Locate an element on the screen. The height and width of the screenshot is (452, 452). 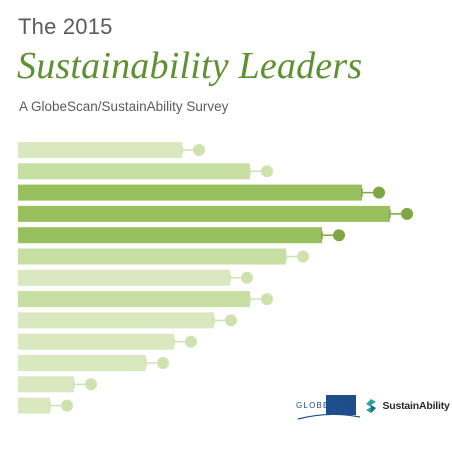
sustainability-logo-text: SustainAbility is located at coordinates (416, 405).